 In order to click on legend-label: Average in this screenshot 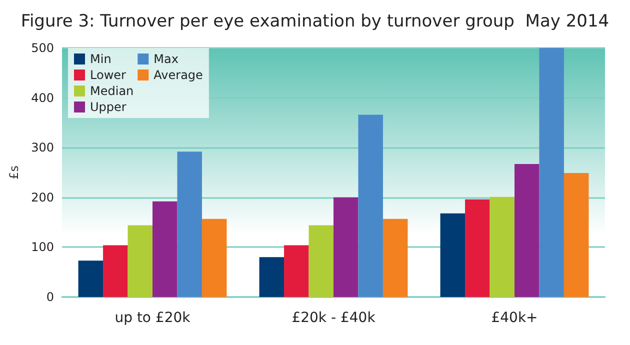, I will do `click(178, 75)`.